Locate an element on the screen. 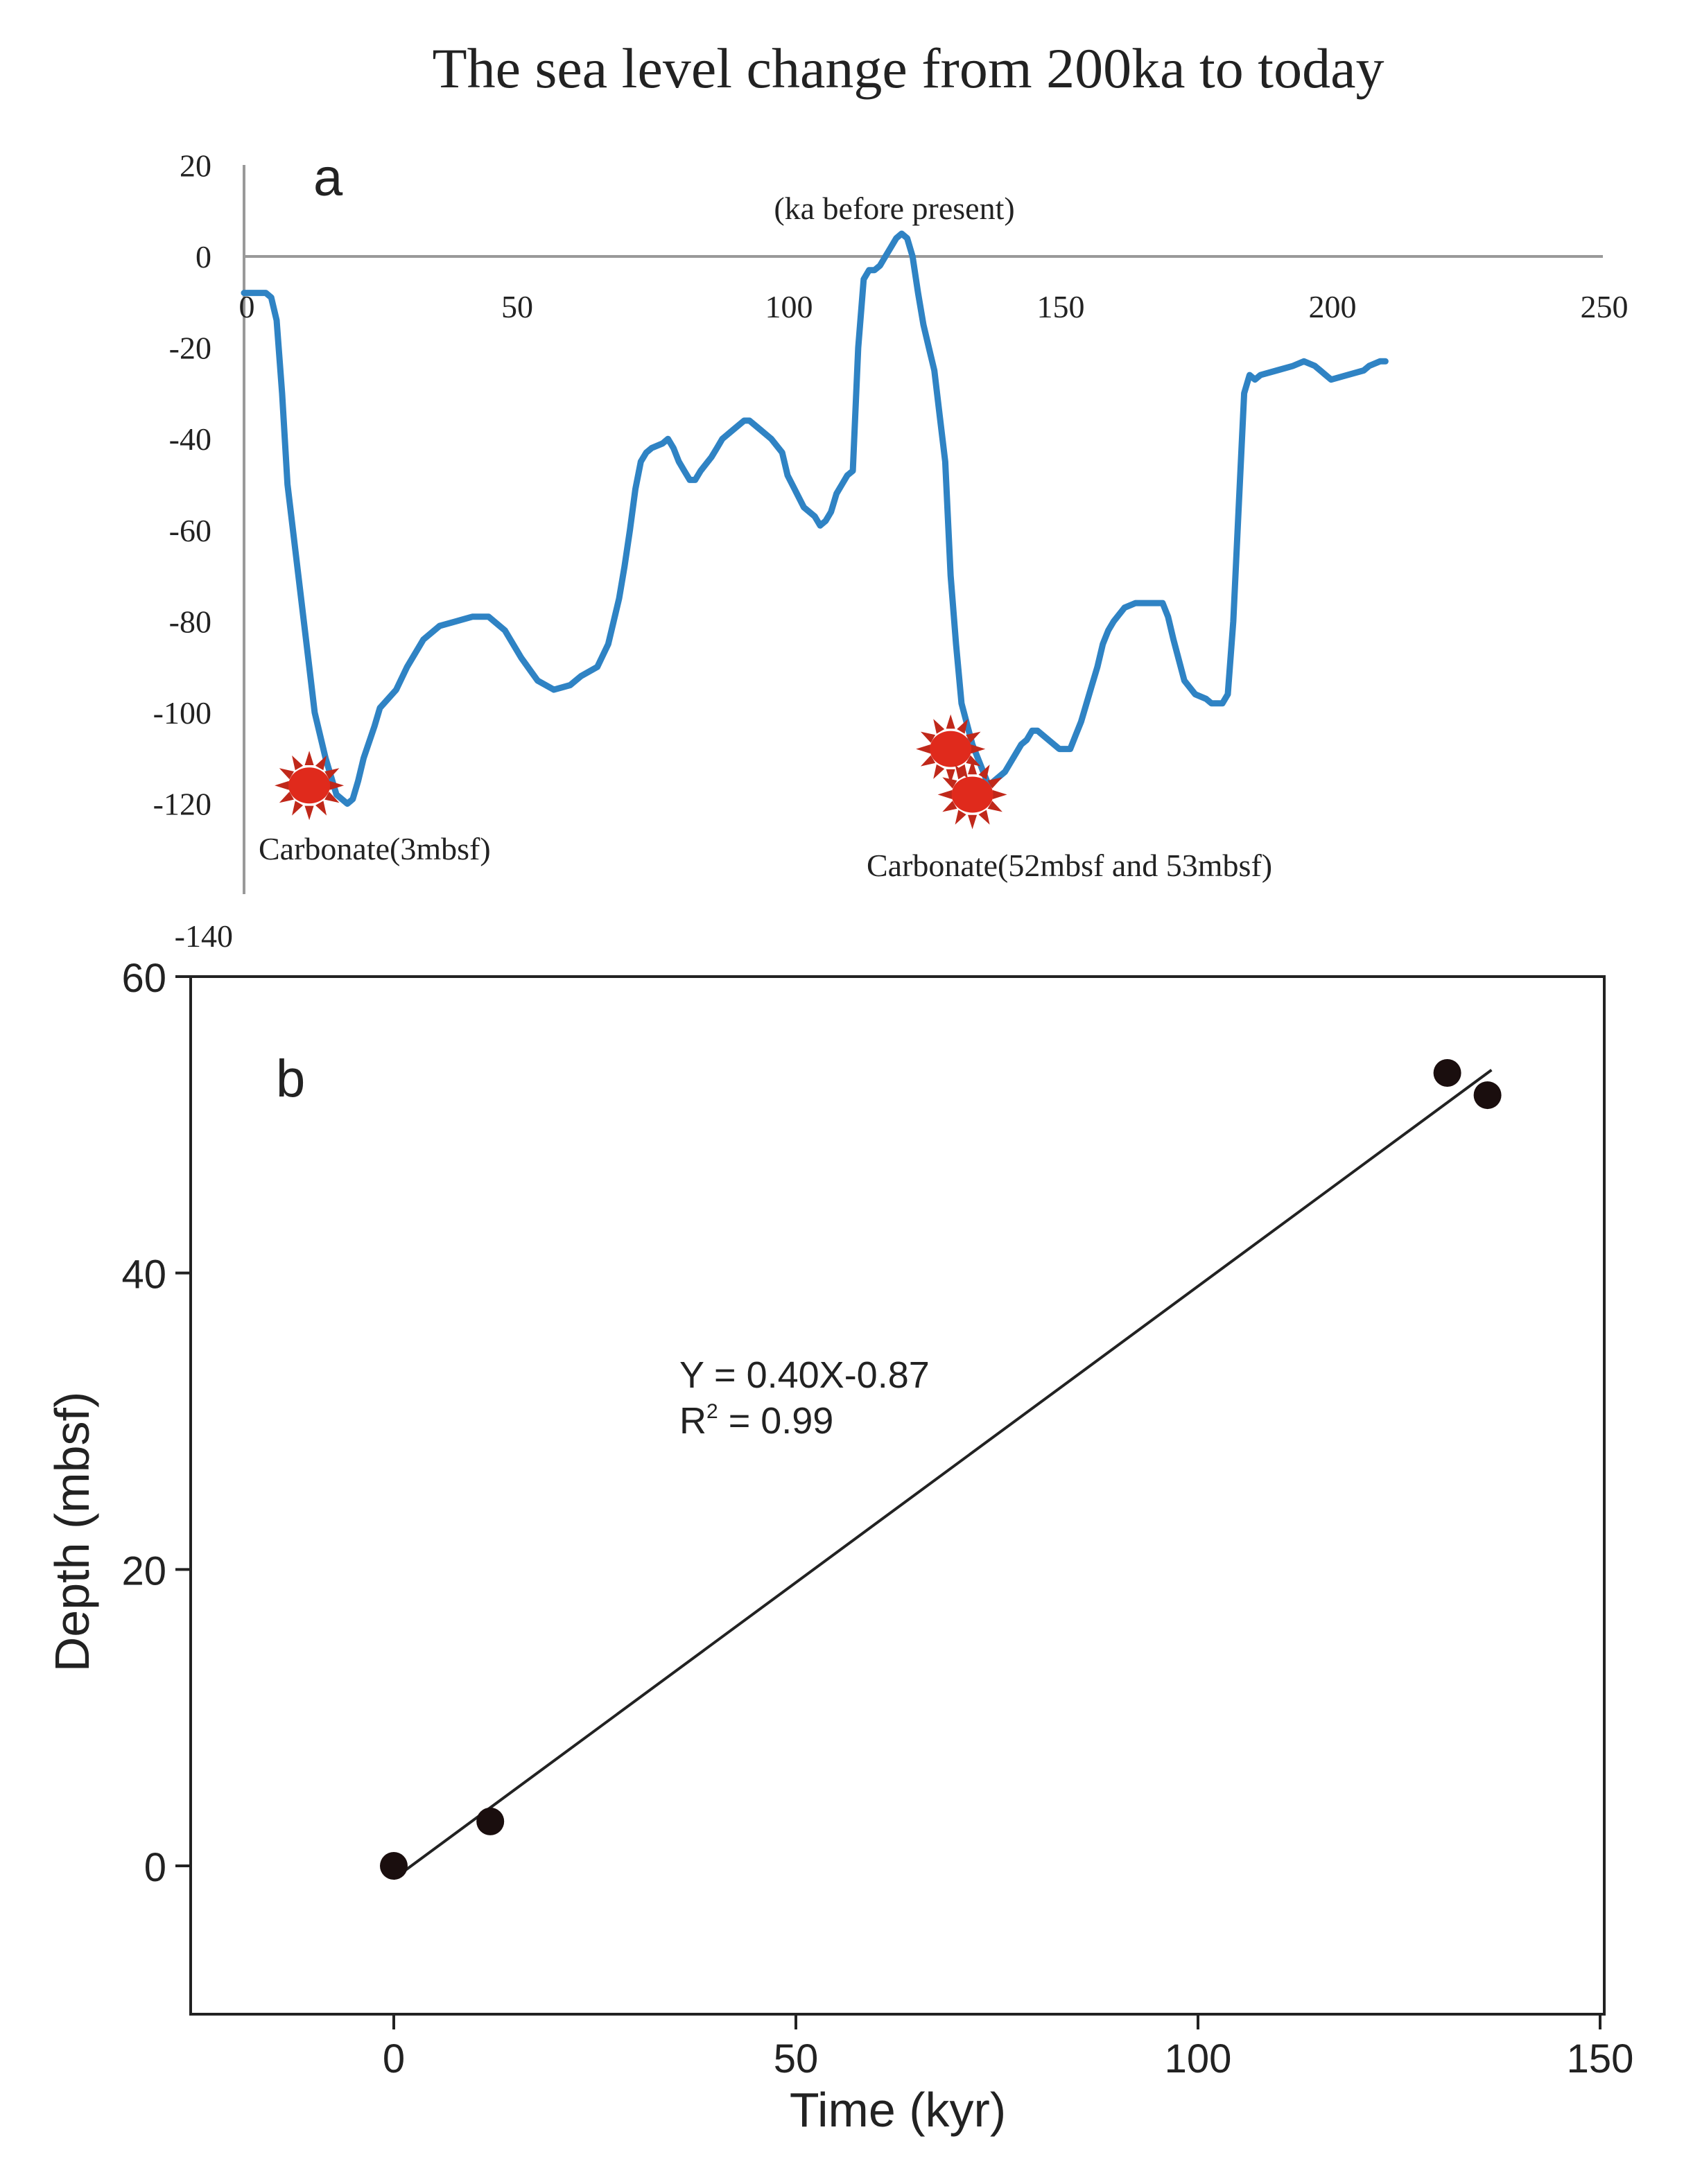  panel-b-y-tick-label: 40 is located at coordinates (144, 1275).